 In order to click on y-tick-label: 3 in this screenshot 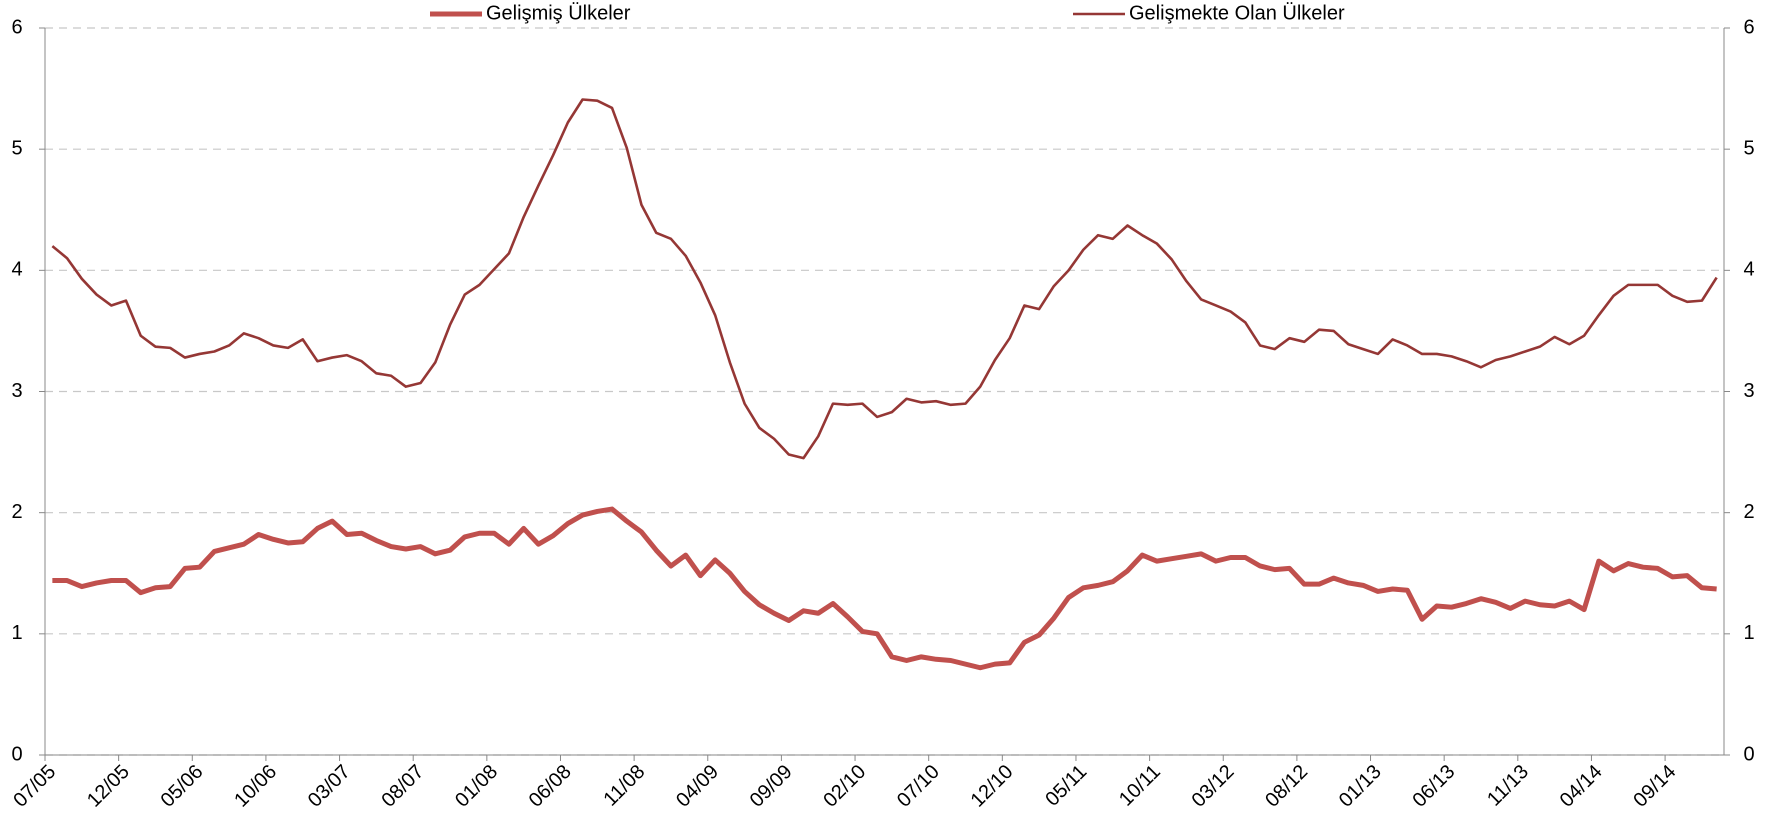, I will do `click(16, 391)`.